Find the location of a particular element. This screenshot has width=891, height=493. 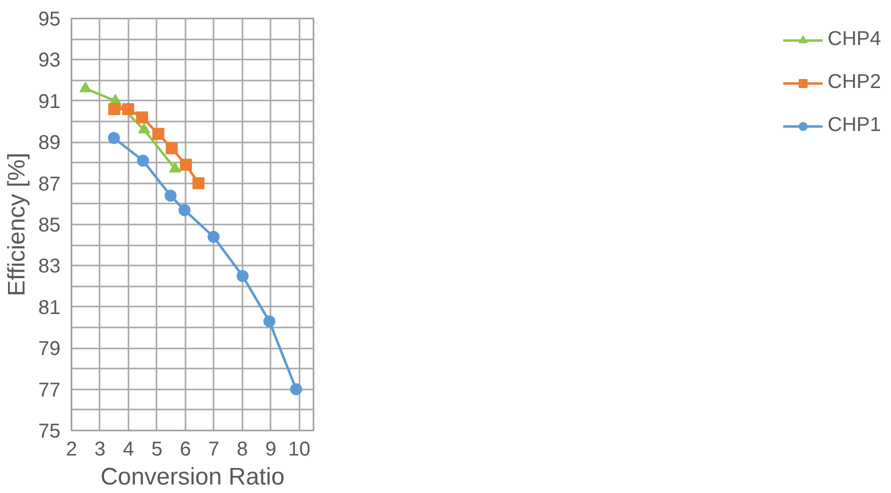

y-tick-label: 81 is located at coordinates (49, 307).